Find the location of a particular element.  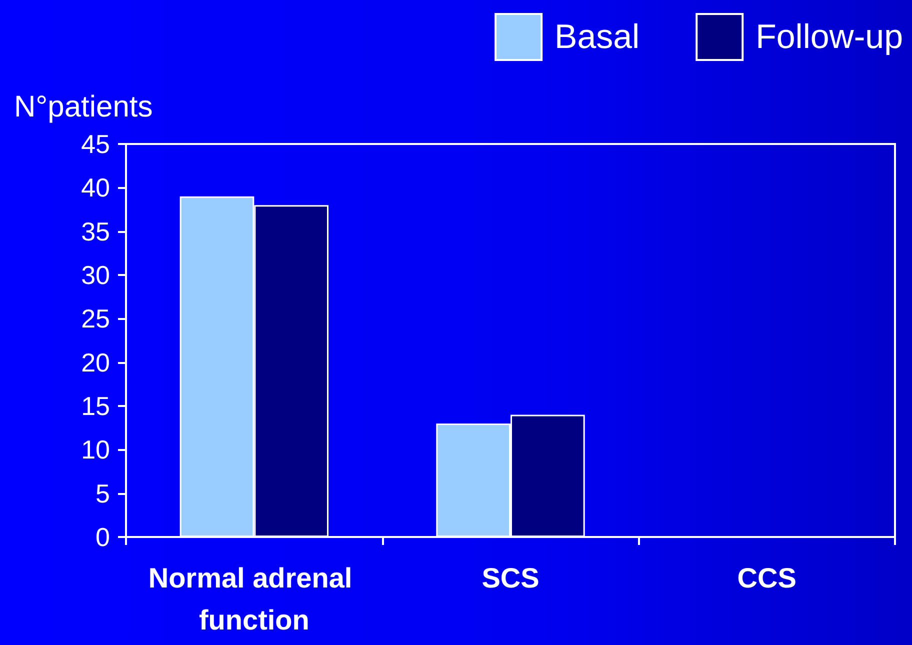

y-tick-label: 30 is located at coordinates (95, 275).